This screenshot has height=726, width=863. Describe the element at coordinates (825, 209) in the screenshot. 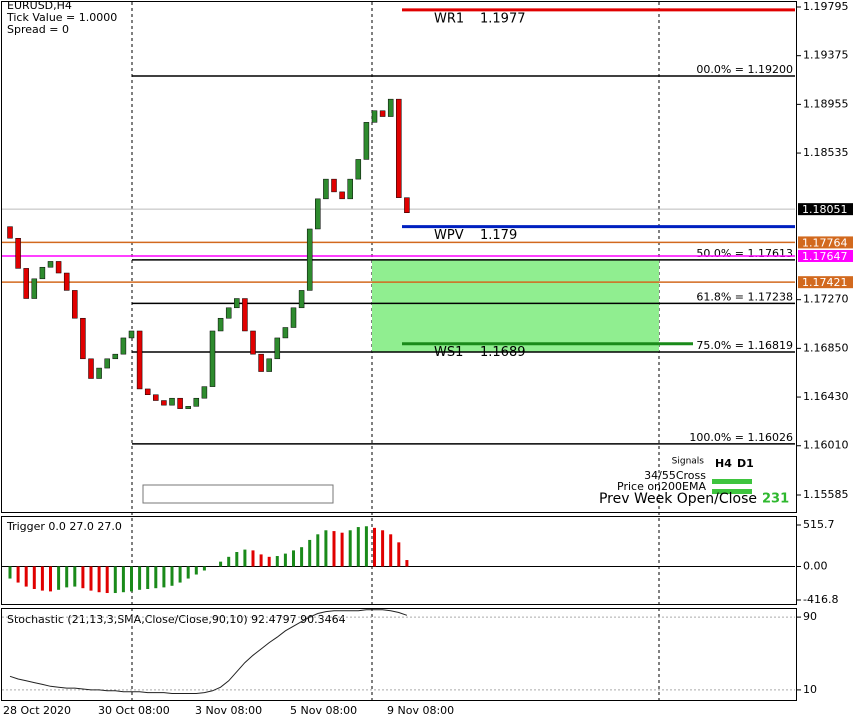

I see `price-tag-label: 1.18051` at that location.